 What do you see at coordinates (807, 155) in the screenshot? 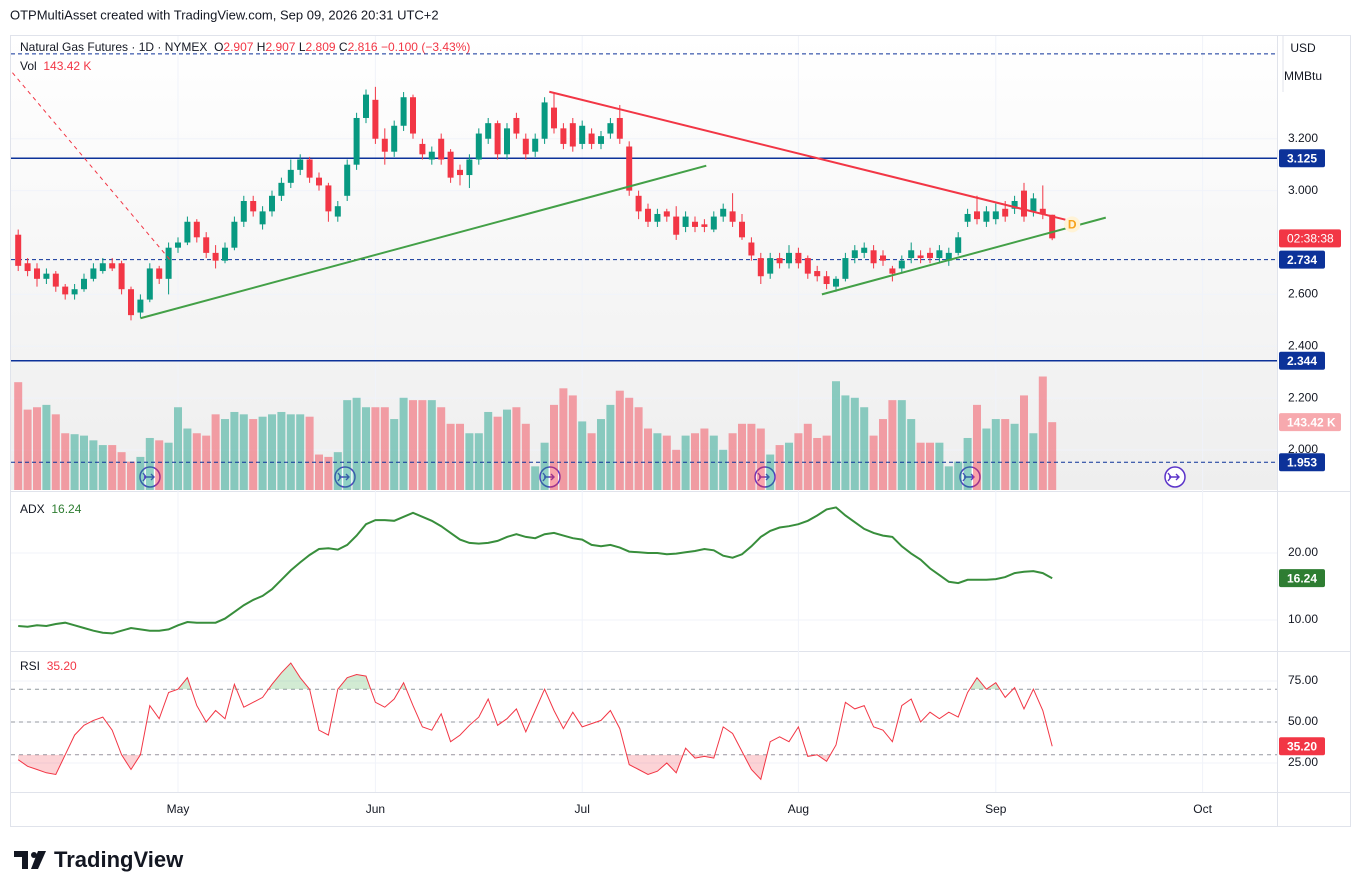
I see `trend-line` at bounding box center [807, 155].